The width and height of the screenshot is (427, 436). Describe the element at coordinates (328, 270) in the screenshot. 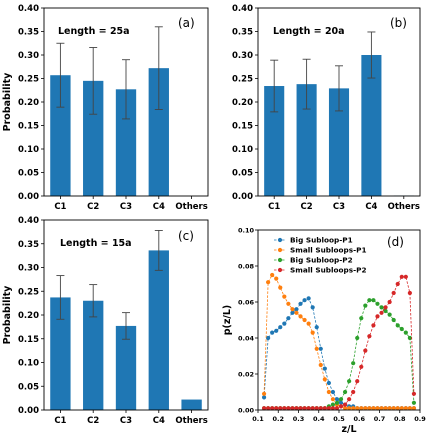

I see `legend-label: Small Subloops-P2` at that location.